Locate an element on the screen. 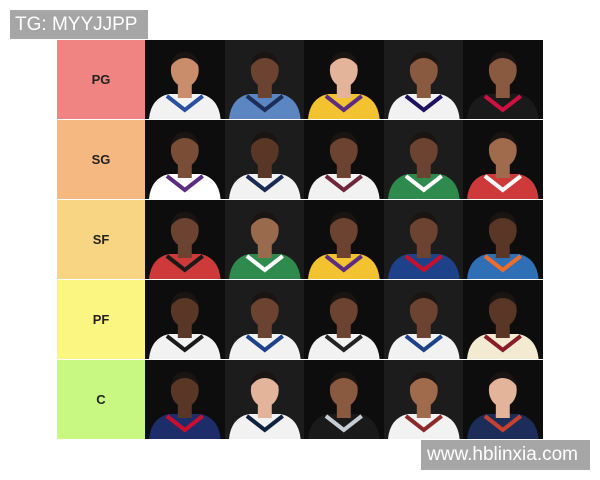 The width and height of the screenshot is (600, 480). tier-row-pg: PG is located at coordinates (300, 79).